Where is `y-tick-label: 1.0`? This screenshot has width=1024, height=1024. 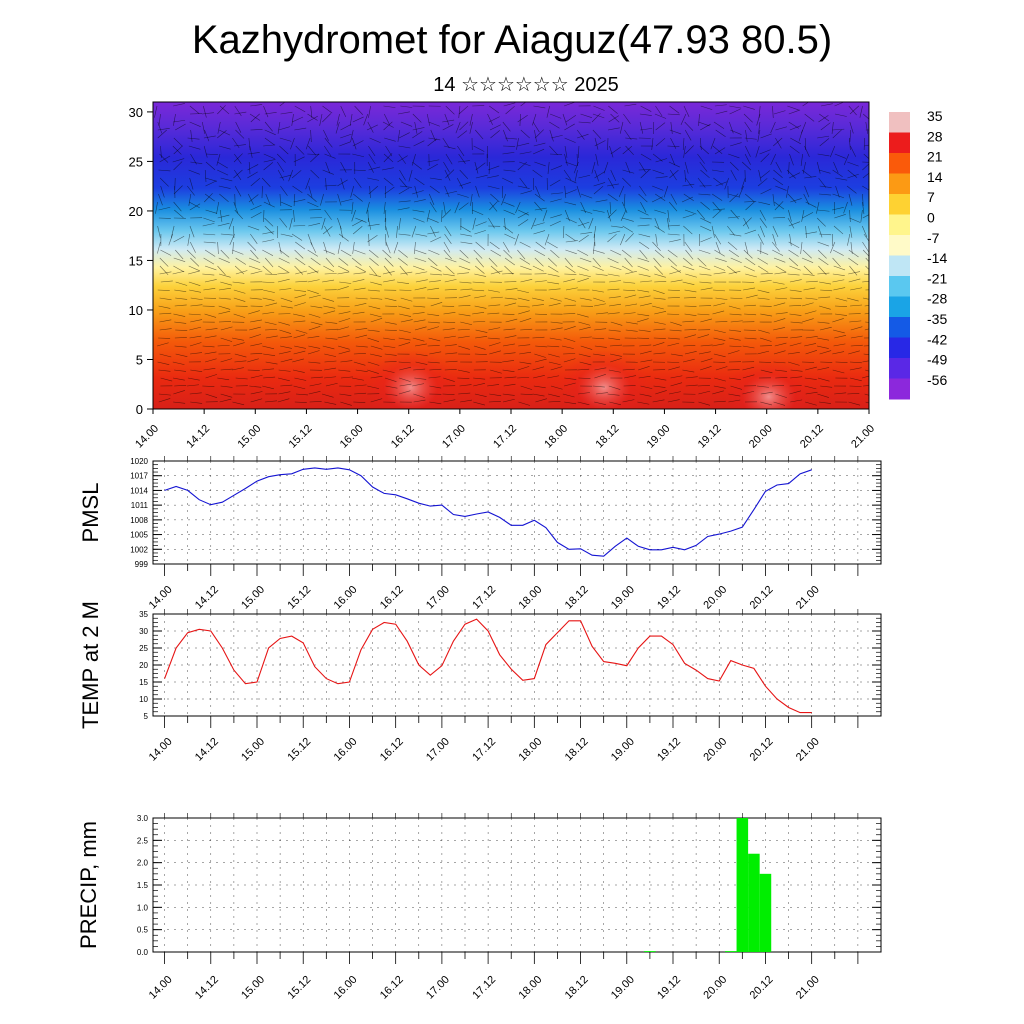
y-tick-label: 1.0 is located at coordinates (143, 907).